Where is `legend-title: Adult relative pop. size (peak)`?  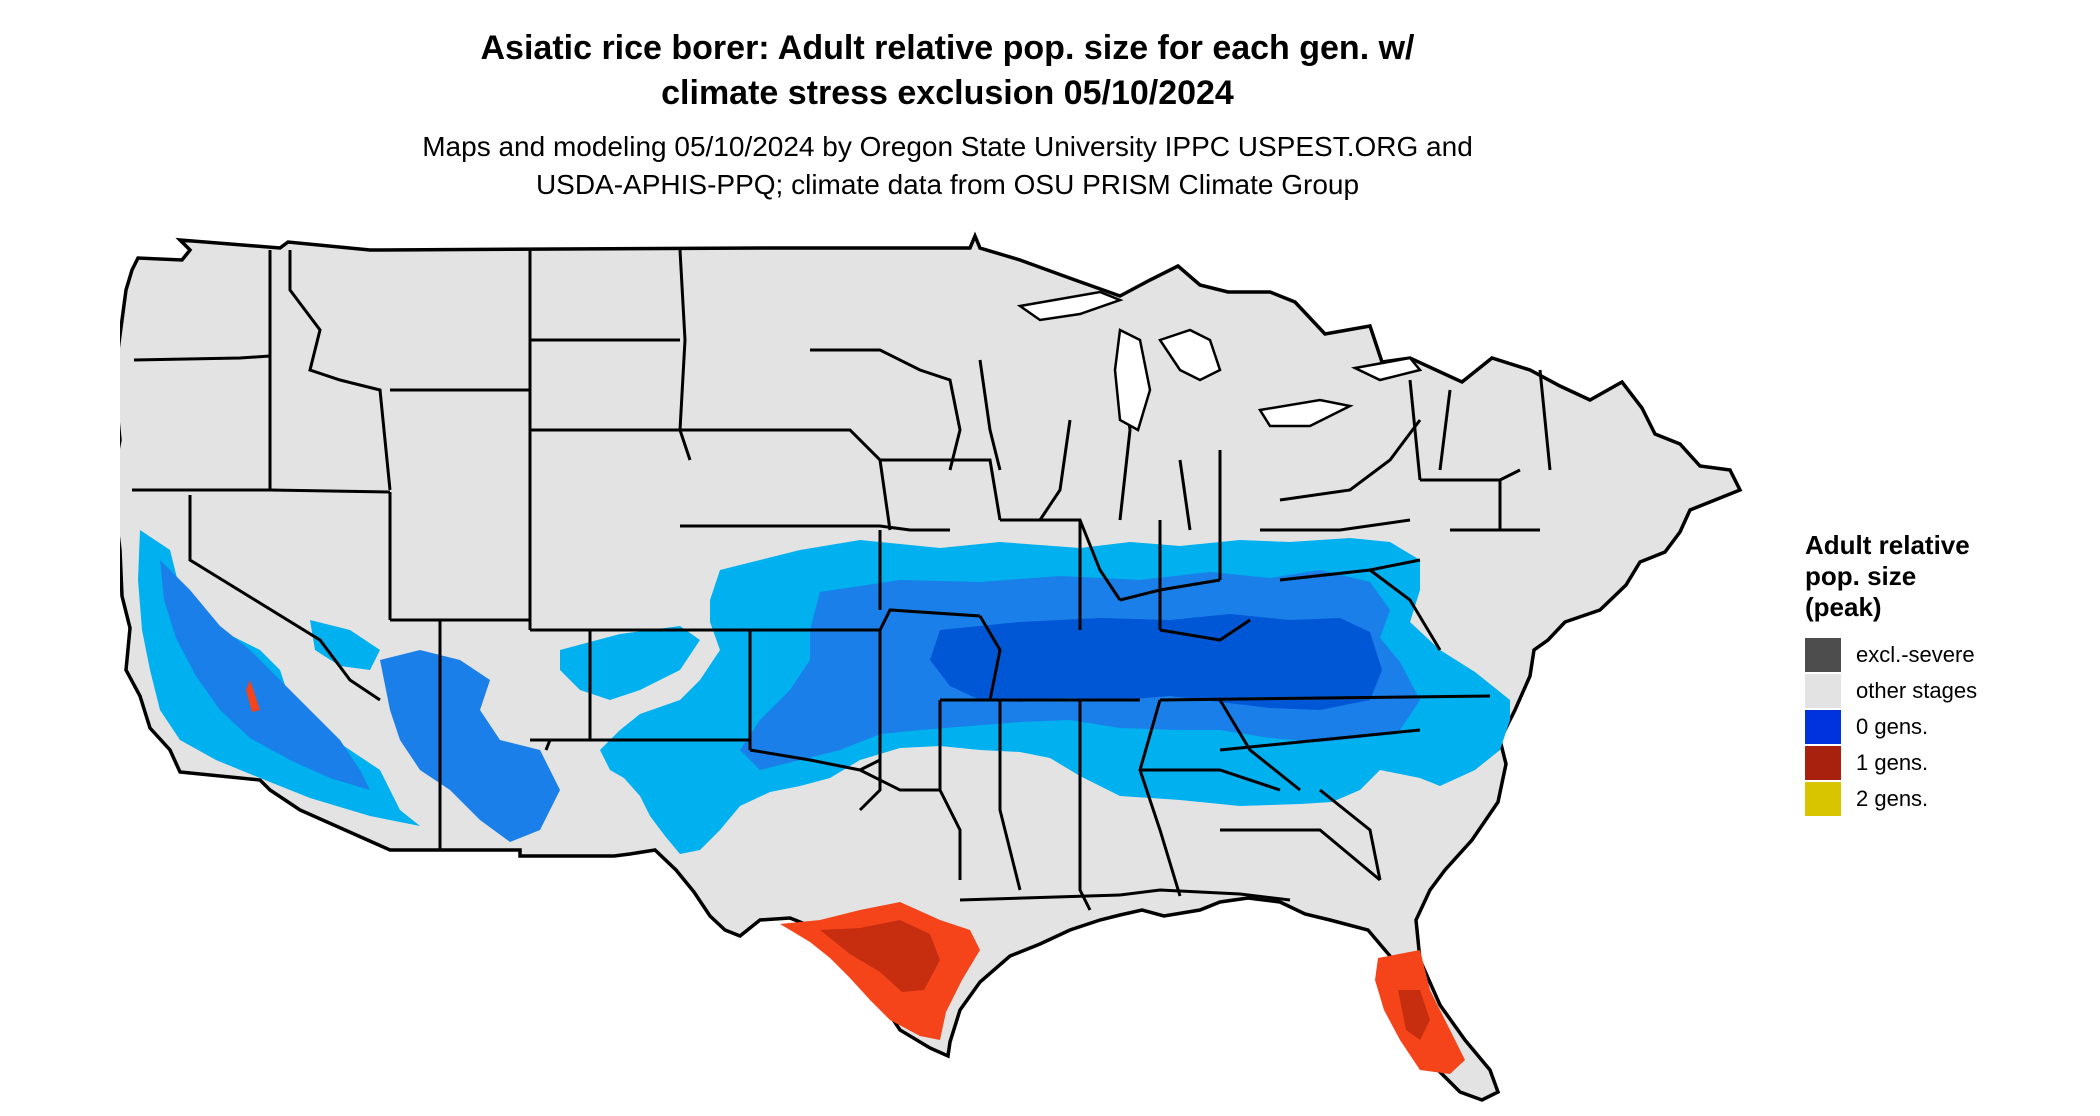 legend-title: Adult relative pop. size (peak) is located at coordinates (1945, 576).